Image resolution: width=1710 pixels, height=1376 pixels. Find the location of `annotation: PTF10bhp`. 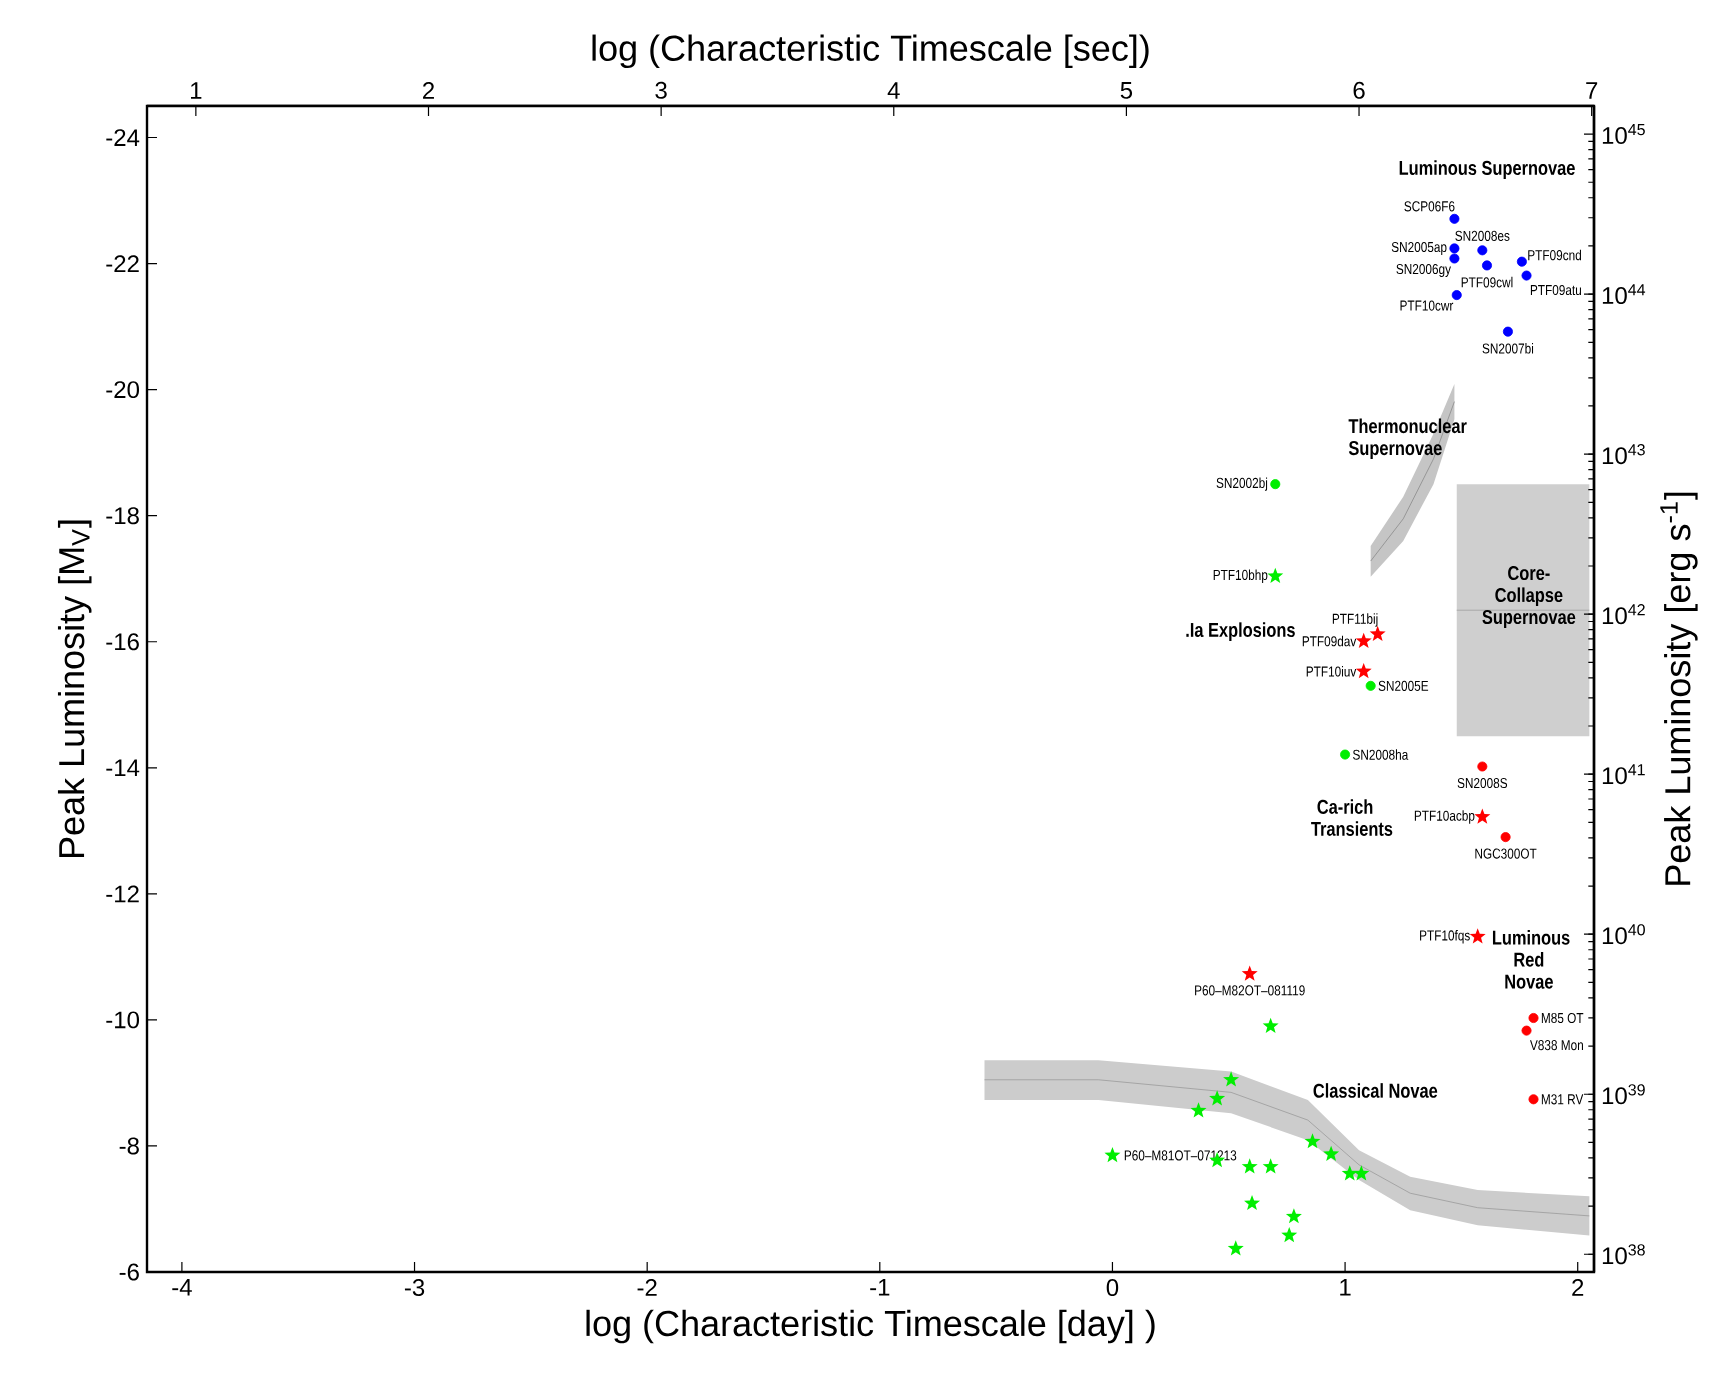

annotation: PTF10bhp is located at coordinates (1240, 576).